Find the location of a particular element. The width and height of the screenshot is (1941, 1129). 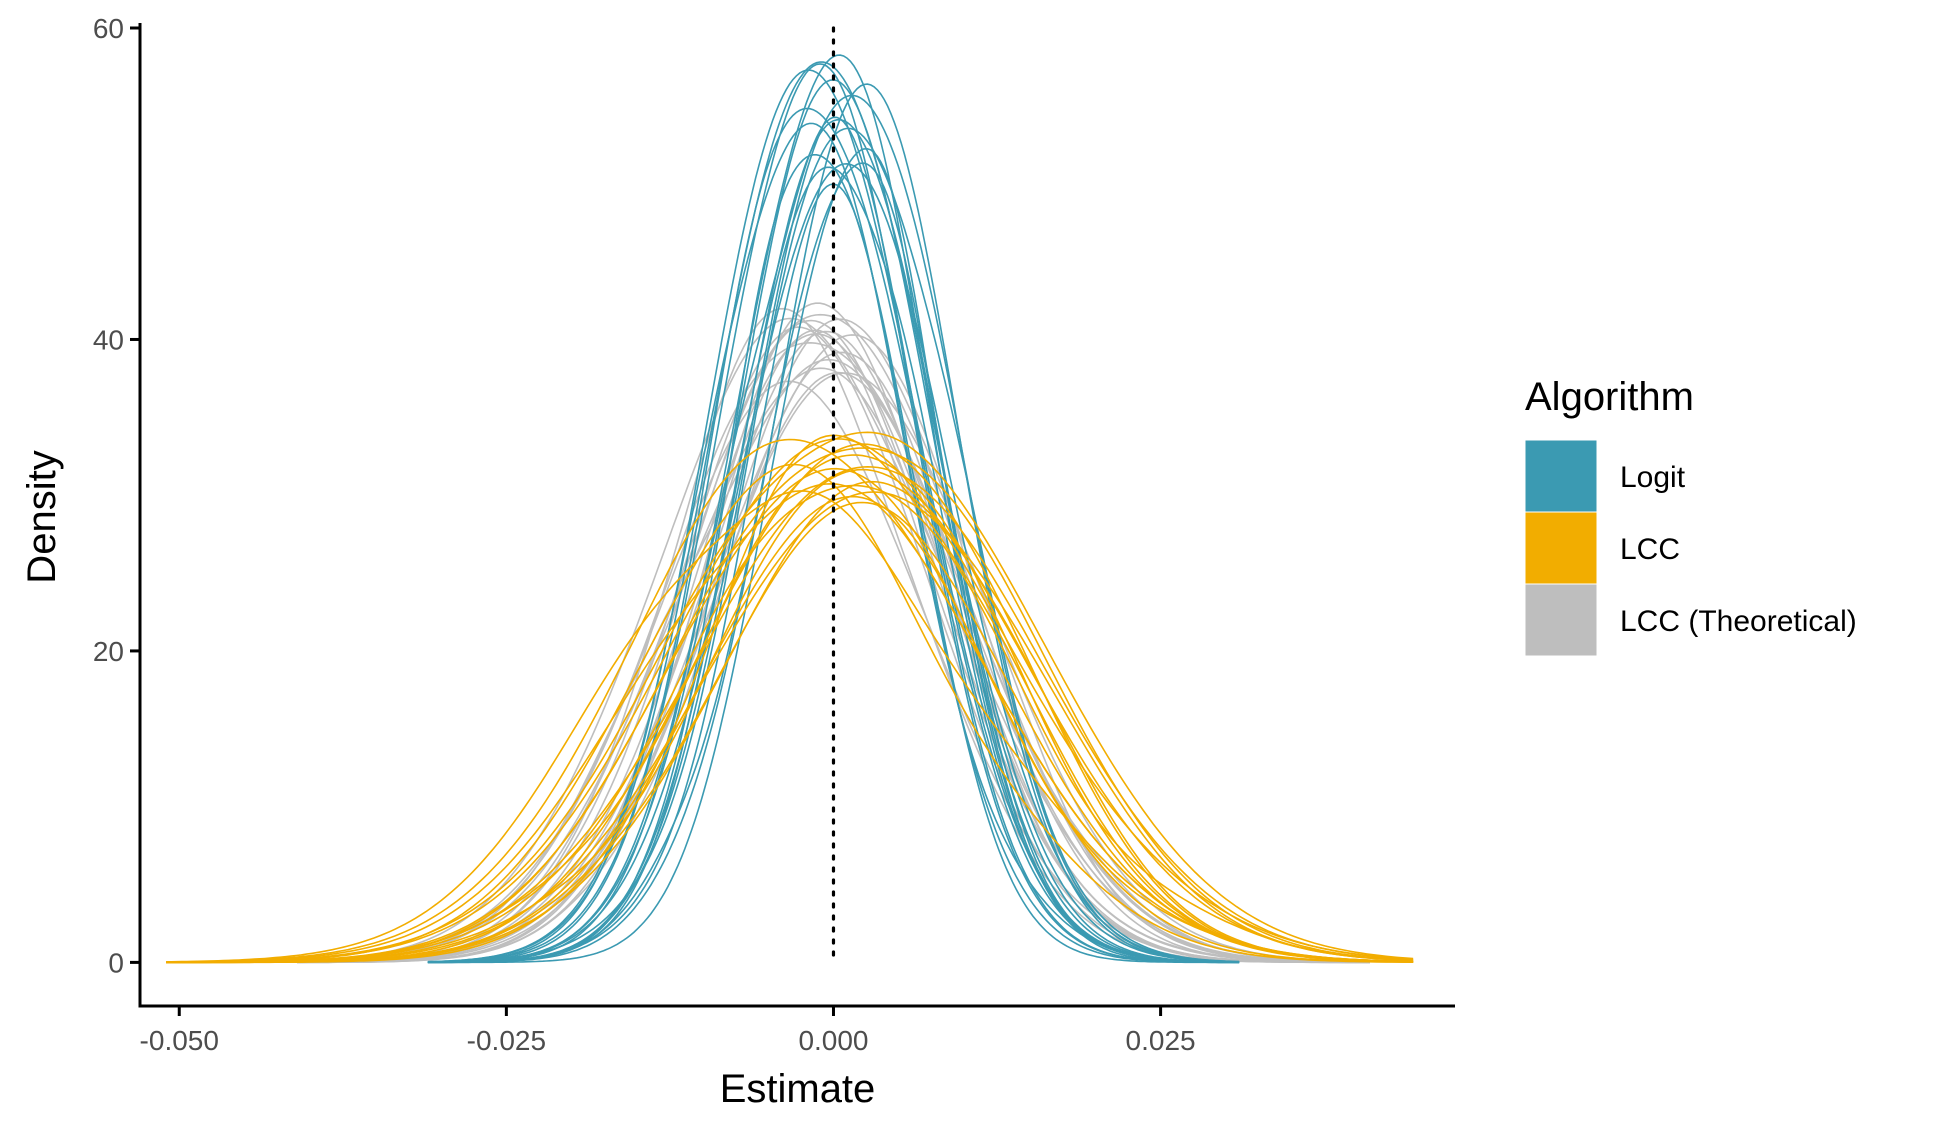

y-tick-label: 20 is located at coordinates (108, 651).